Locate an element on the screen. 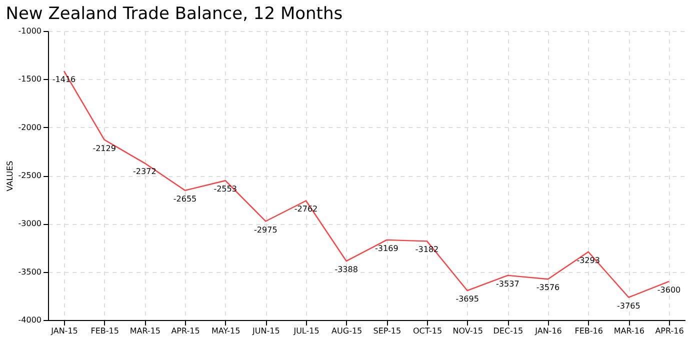 The width and height of the screenshot is (700, 350). data-label: -3169 is located at coordinates (386, 248).